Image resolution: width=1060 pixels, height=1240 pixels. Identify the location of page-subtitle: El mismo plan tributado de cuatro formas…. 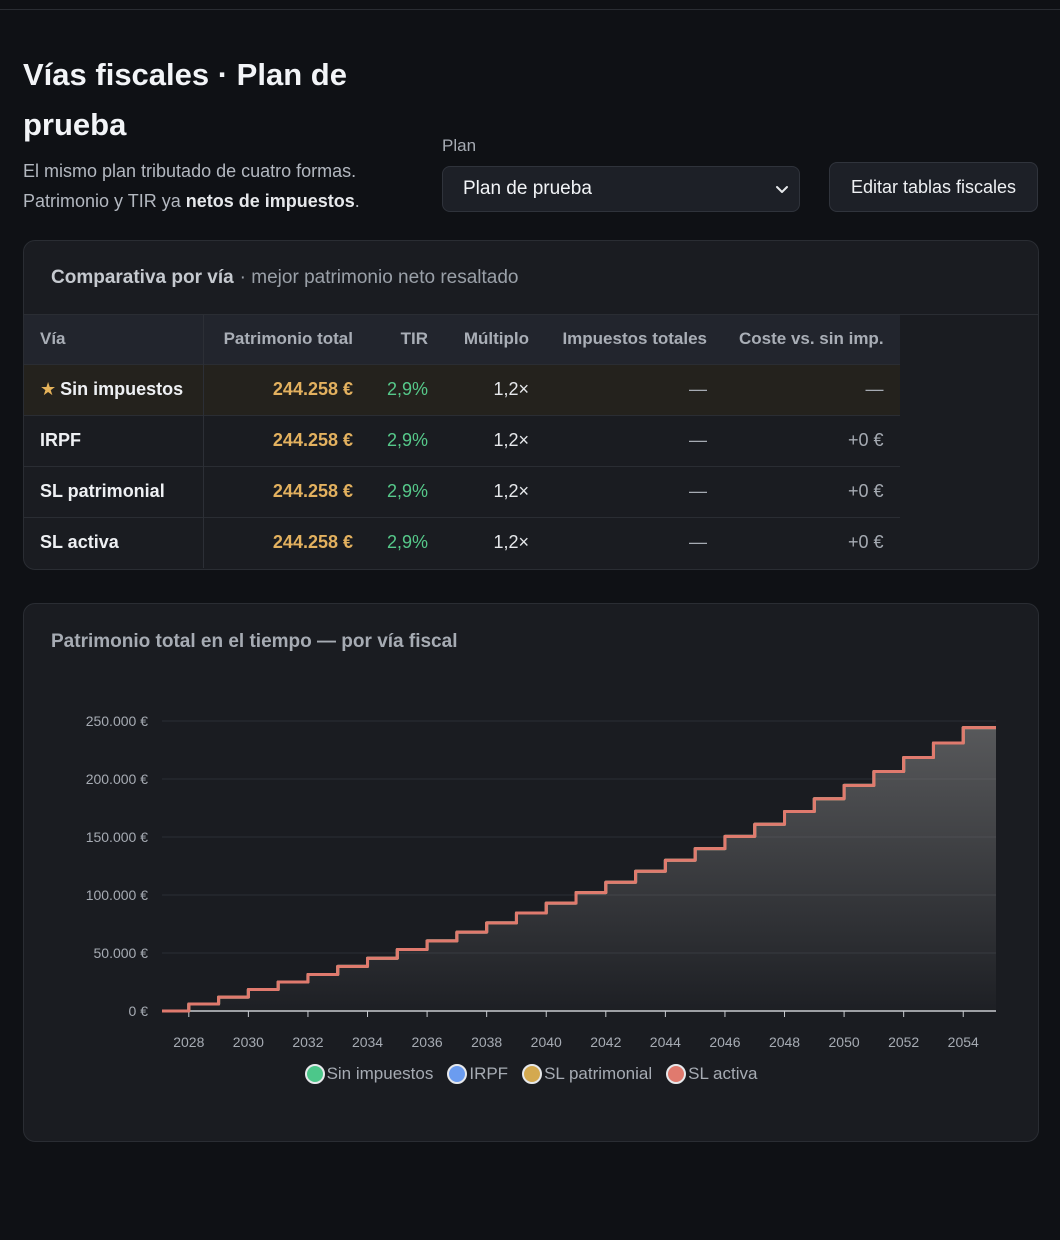
(223, 186).